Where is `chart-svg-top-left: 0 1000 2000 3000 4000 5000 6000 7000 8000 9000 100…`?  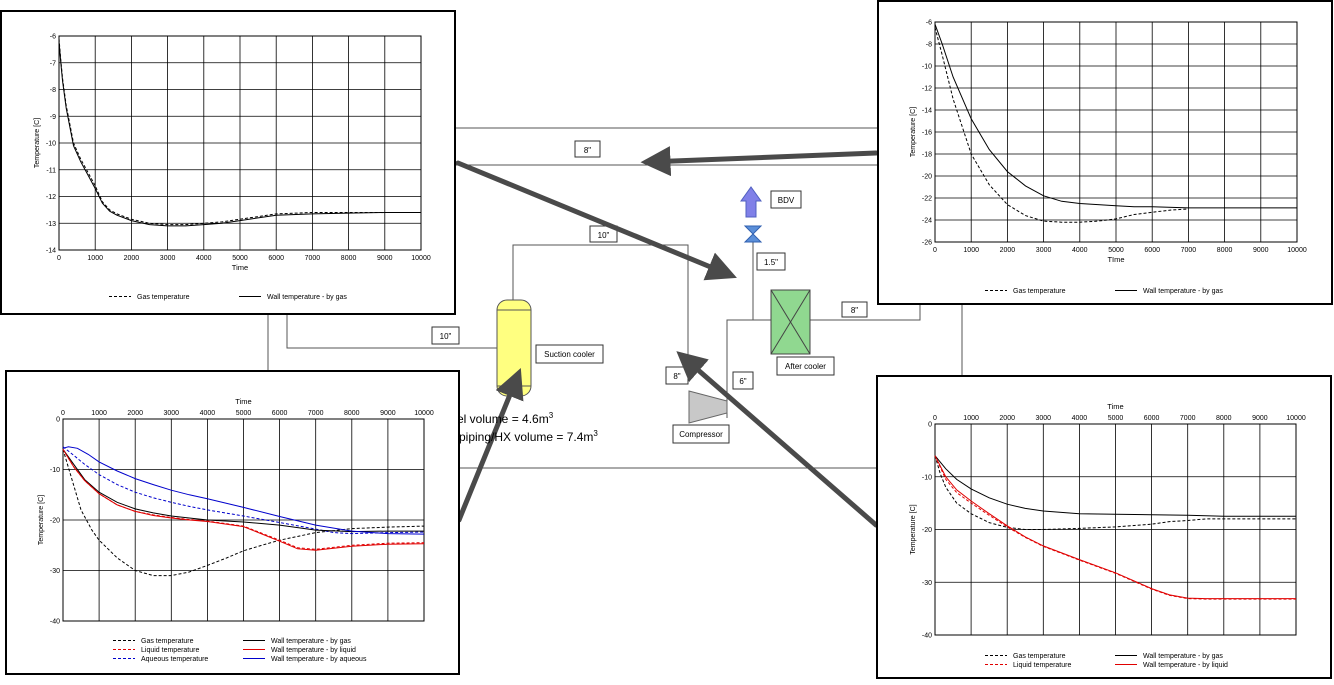 chart-svg-top-left: 0 1000 2000 3000 4000 5000 6000 7000 8000 9000 100… is located at coordinates (232, 168).